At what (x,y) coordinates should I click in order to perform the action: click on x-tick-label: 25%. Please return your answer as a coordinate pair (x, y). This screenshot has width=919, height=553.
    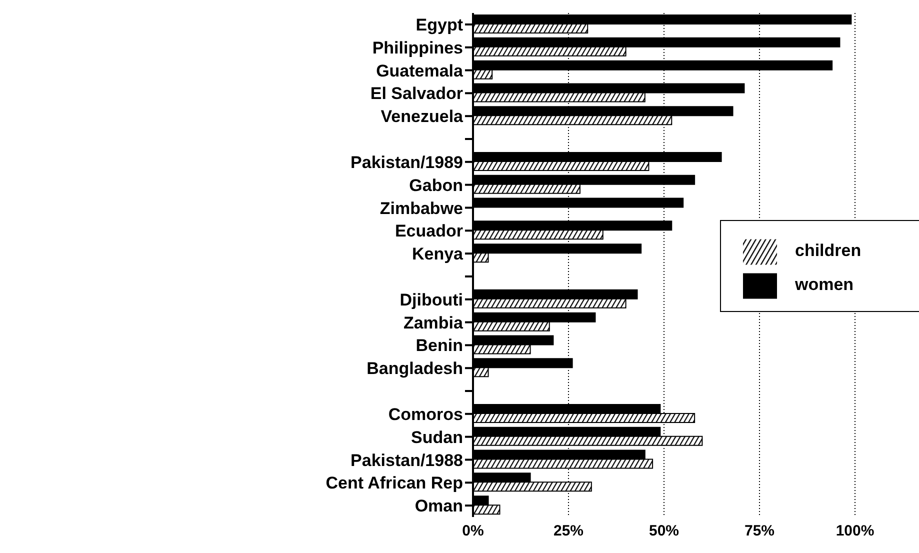
    Looking at the image, I should click on (568, 531).